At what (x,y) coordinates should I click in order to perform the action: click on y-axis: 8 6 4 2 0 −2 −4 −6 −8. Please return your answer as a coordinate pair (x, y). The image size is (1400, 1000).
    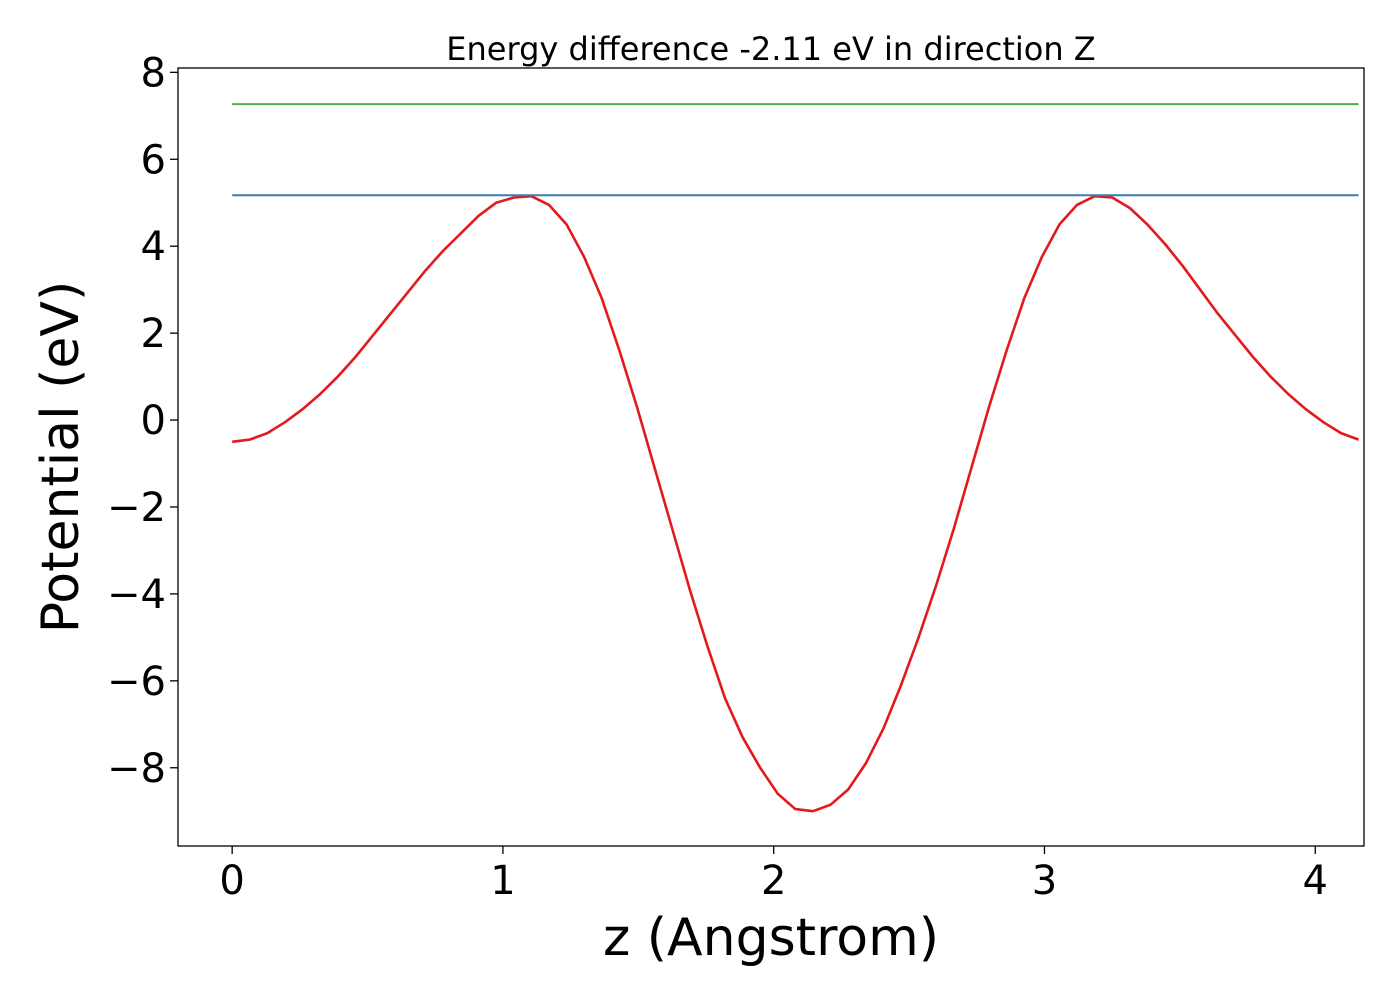
    Looking at the image, I should click on (142, 421).